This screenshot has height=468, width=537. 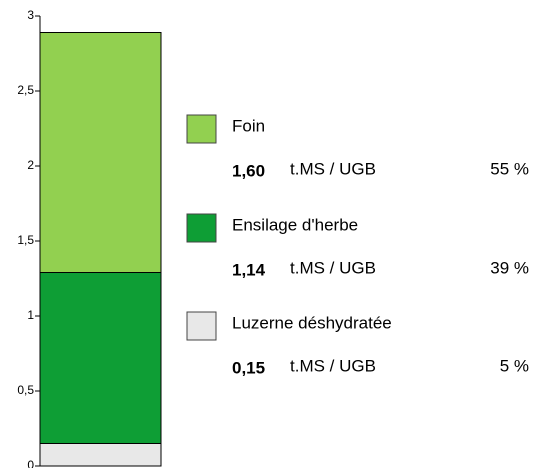 What do you see at coordinates (30, 15) in the screenshot?
I see `y-tick-label: 3` at bounding box center [30, 15].